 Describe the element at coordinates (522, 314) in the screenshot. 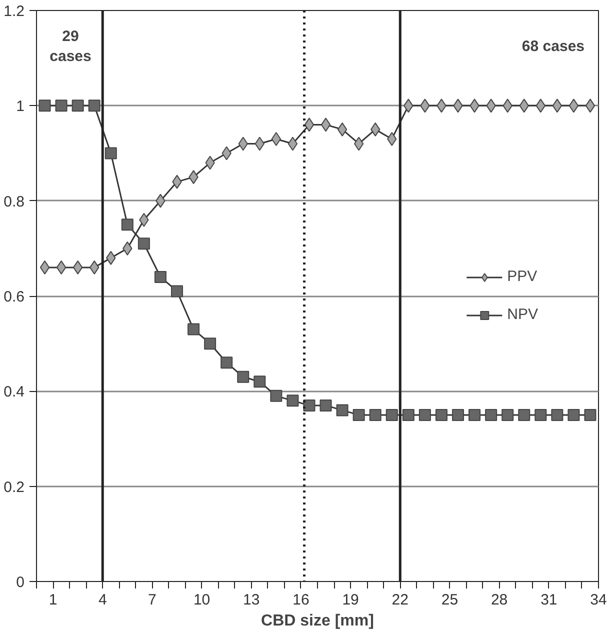

I see `legend-label: NPV` at that location.